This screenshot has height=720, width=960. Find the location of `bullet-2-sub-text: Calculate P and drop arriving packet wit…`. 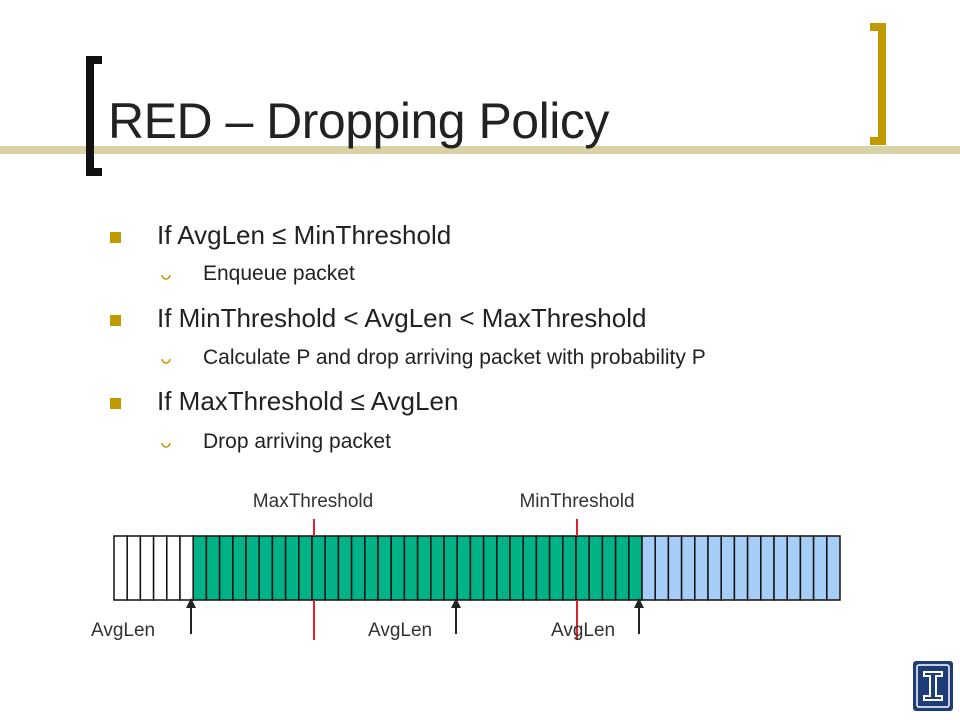

bullet-2-sub-text: Calculate P and drop arriving packet wit… is located at coordinates (454, 357).